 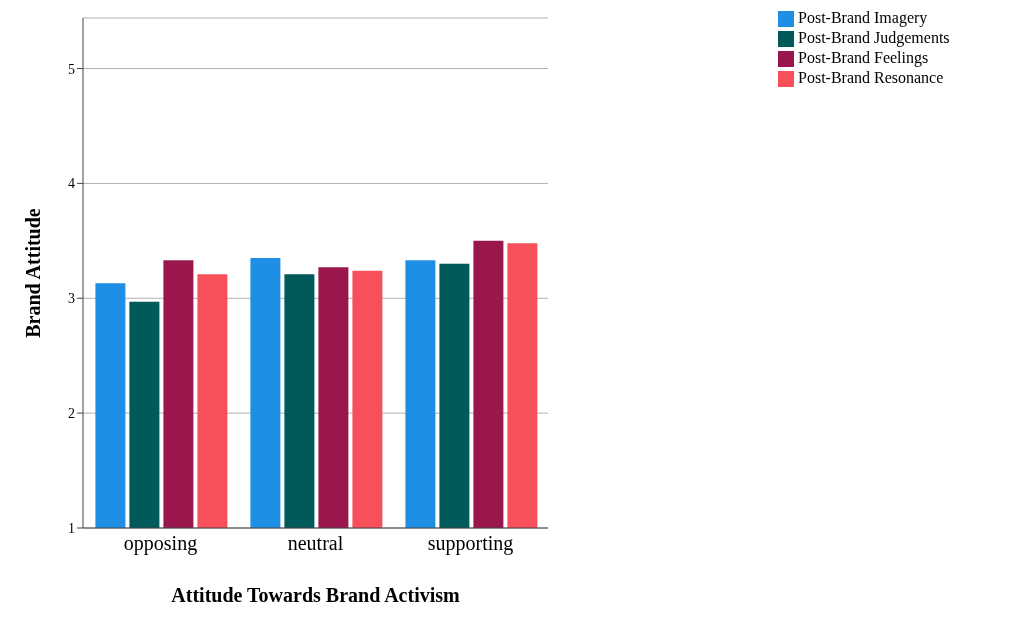 What do you see at coordinates (863, 17) in the screenshot?
I see `legend-label: Post-Brand Imagery` at bounding box center [863, 17].